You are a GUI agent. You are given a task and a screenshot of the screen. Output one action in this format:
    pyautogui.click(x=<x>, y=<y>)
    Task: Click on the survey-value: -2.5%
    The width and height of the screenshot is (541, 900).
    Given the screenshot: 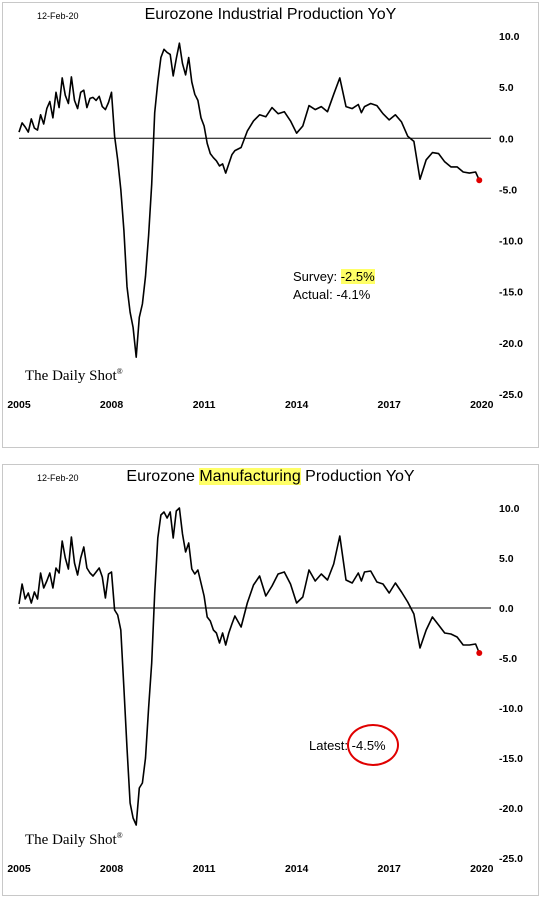 What is the action you would take?
    pyautogui.click(x=357, y=276)
    